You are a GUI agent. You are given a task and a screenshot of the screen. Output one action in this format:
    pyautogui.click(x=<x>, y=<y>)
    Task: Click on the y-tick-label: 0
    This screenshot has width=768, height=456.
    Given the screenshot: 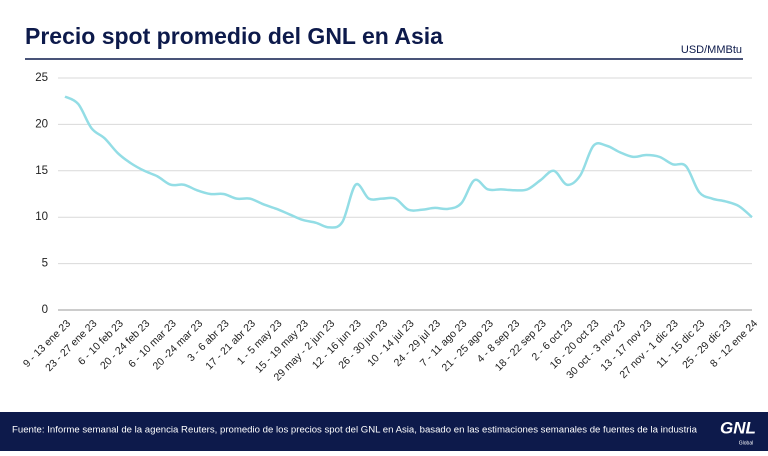 What is the action you would take?
    pyautogui.click(x=45, y=310)
    